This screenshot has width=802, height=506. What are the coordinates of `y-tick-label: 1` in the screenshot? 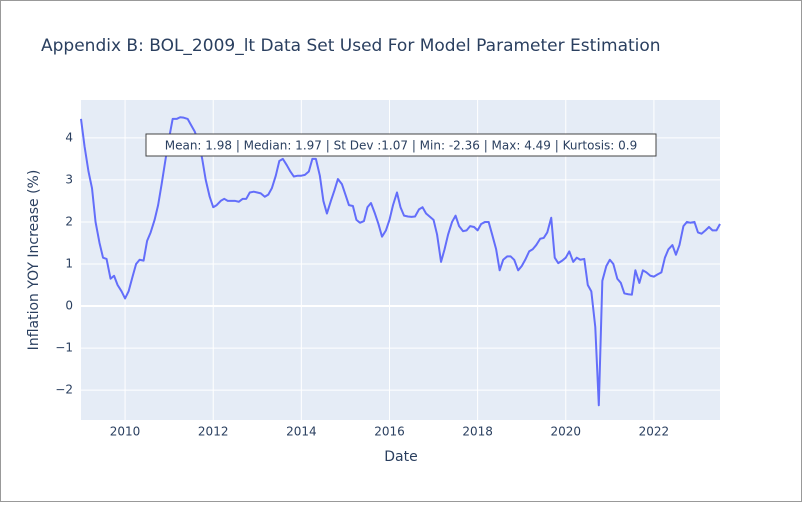 It's located at (69, 263).